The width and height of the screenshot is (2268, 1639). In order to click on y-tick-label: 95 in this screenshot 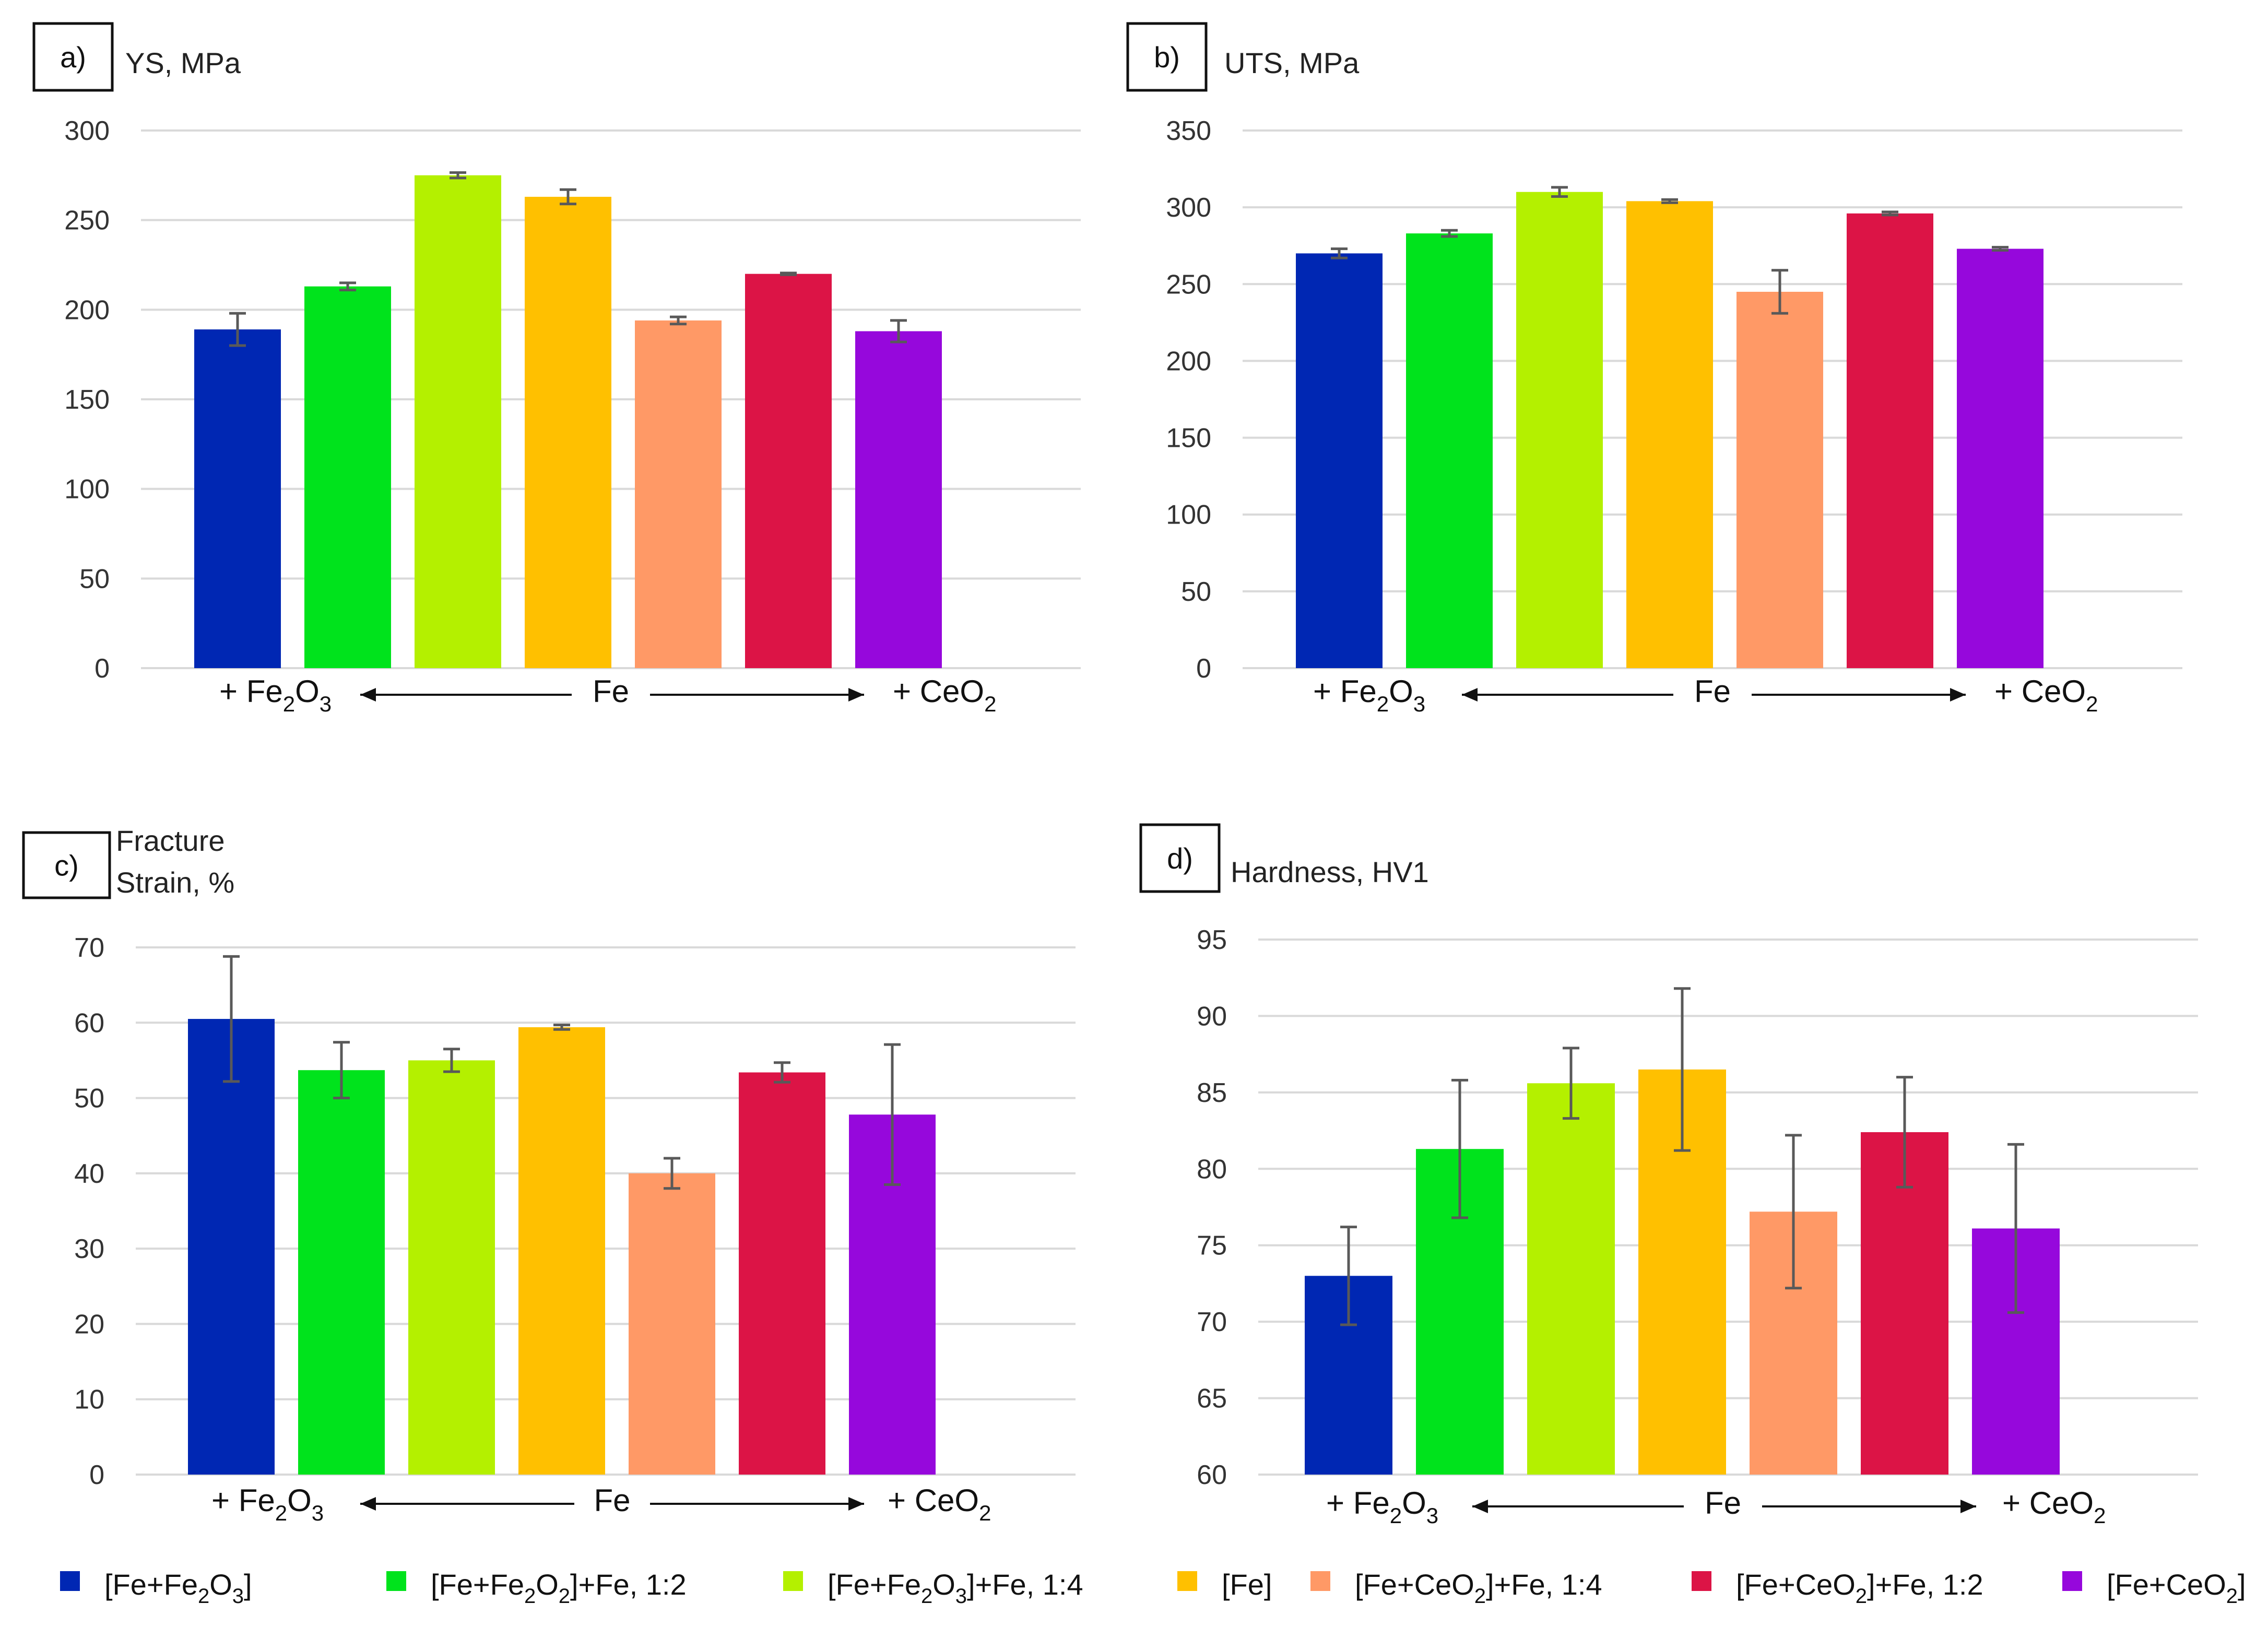, I will do `click(1212, 940)`.